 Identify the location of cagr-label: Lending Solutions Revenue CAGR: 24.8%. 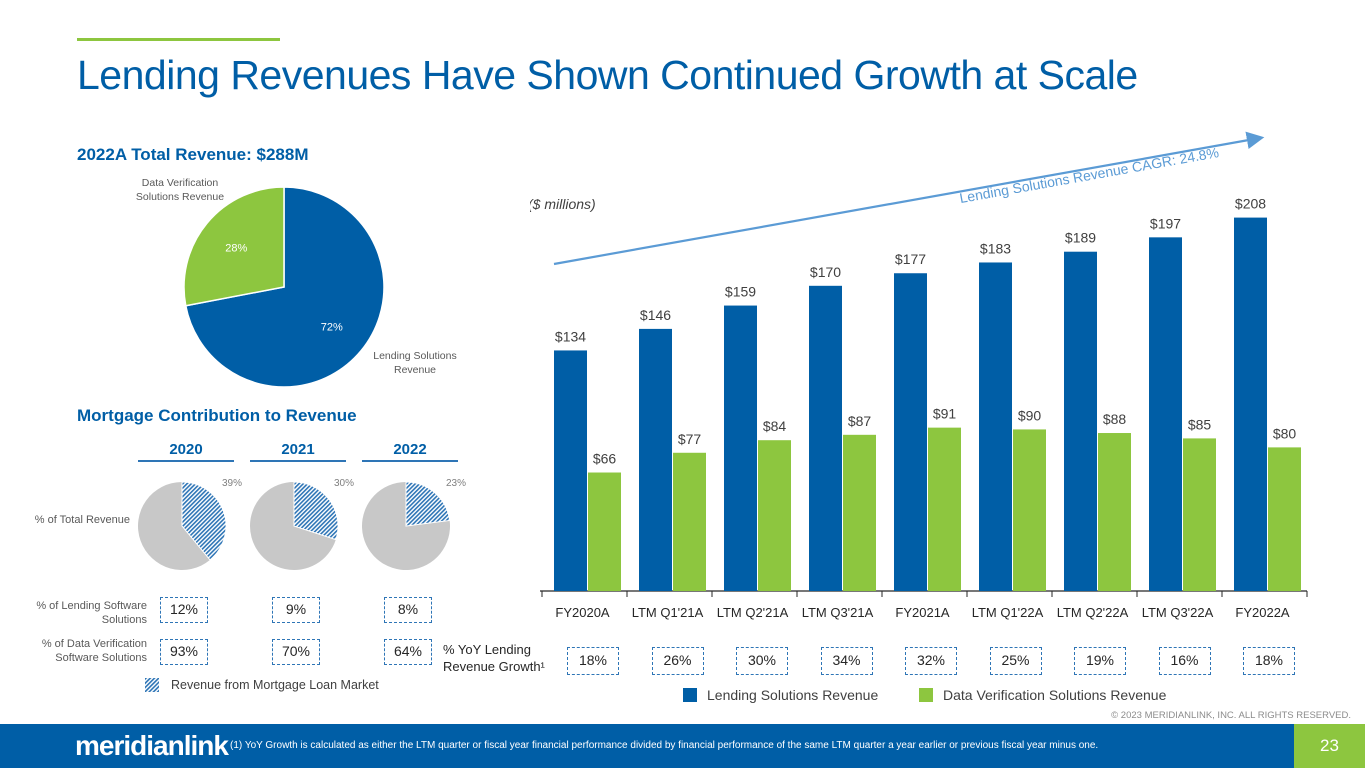
(1089, 175).